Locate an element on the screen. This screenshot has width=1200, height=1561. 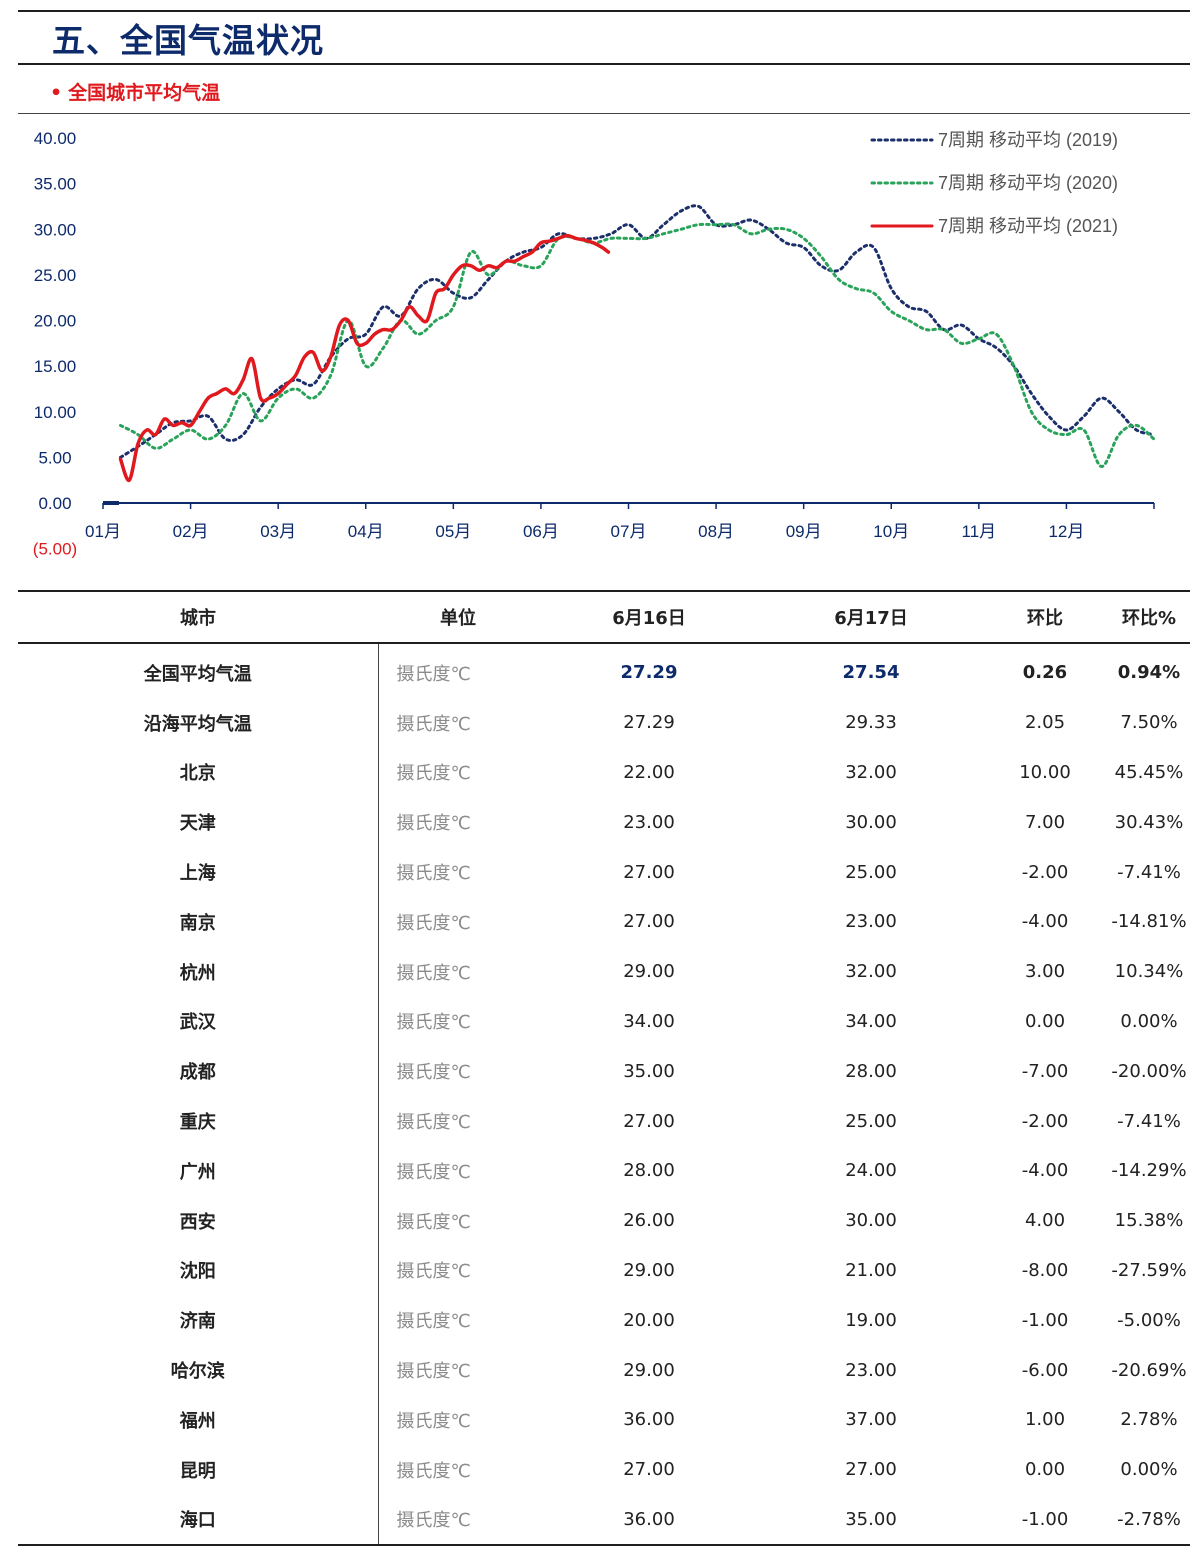
table-row: 成都 摄氏度℃ 35.00 28.00 -7.00 -20.00% is located at coordinates (604, 1071).